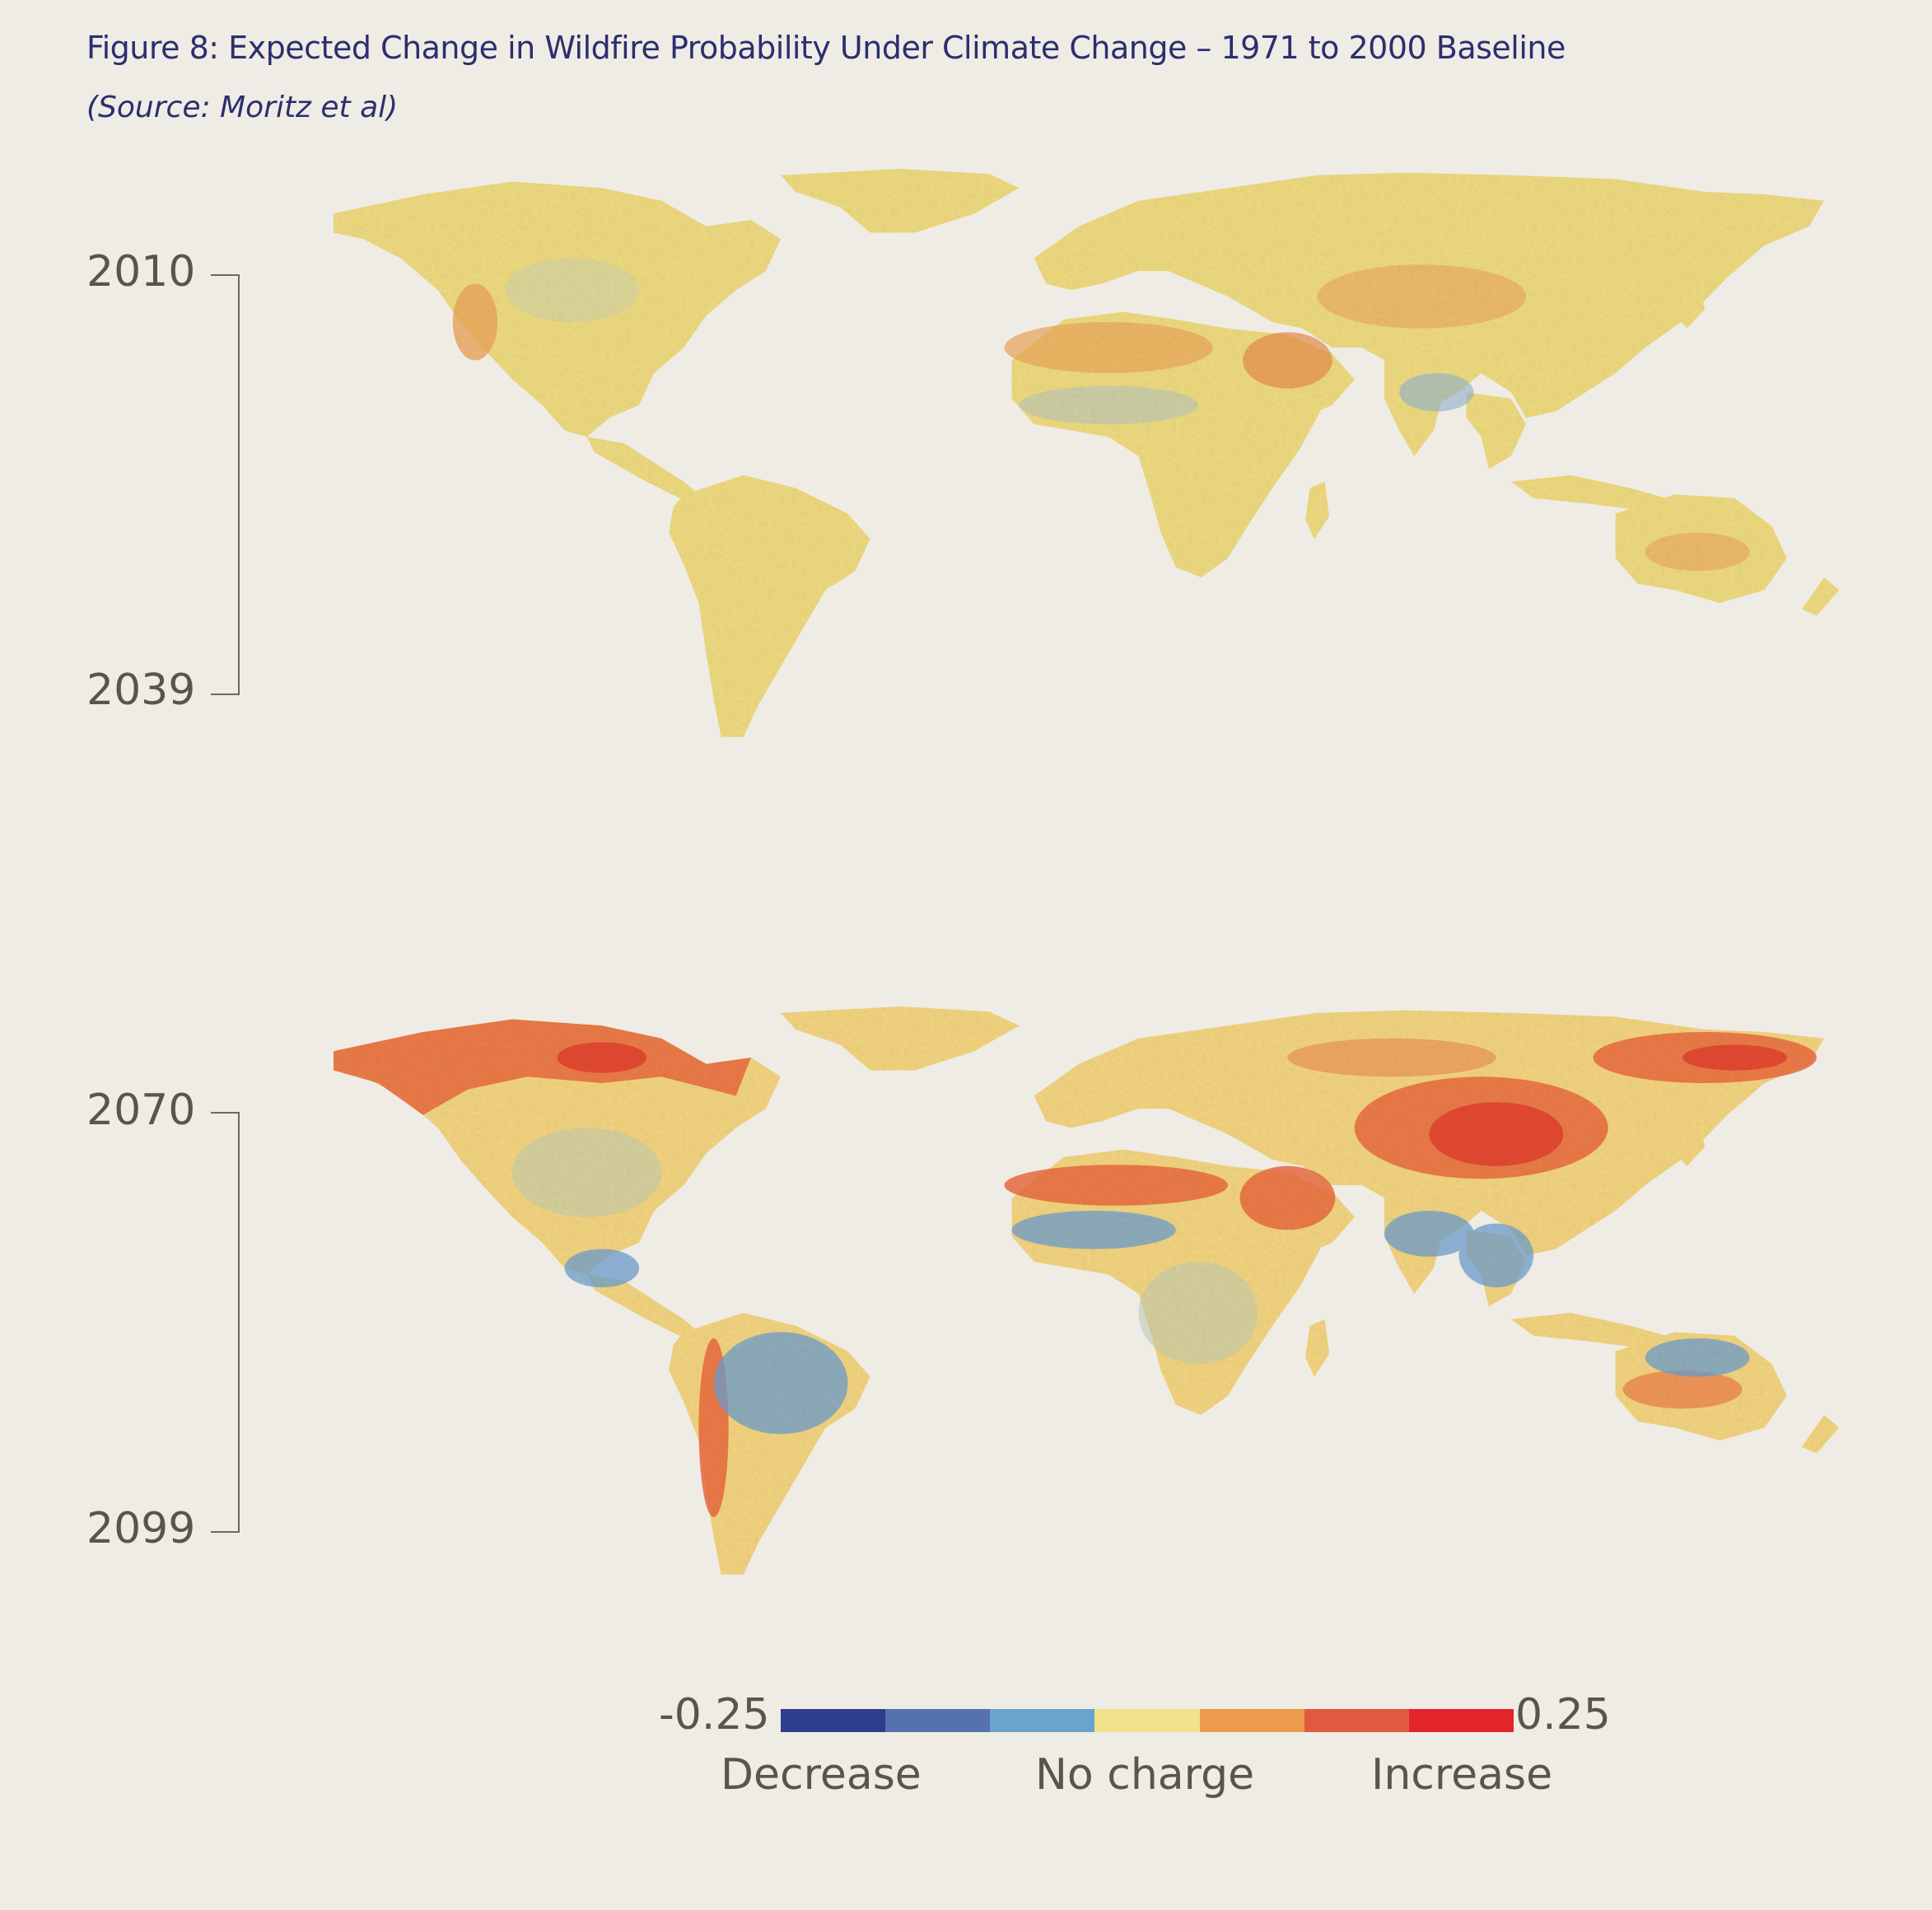 This screenshot has height=1910, width=1932. I want to click on panel1-start-year: 2010, so click(141, 272).